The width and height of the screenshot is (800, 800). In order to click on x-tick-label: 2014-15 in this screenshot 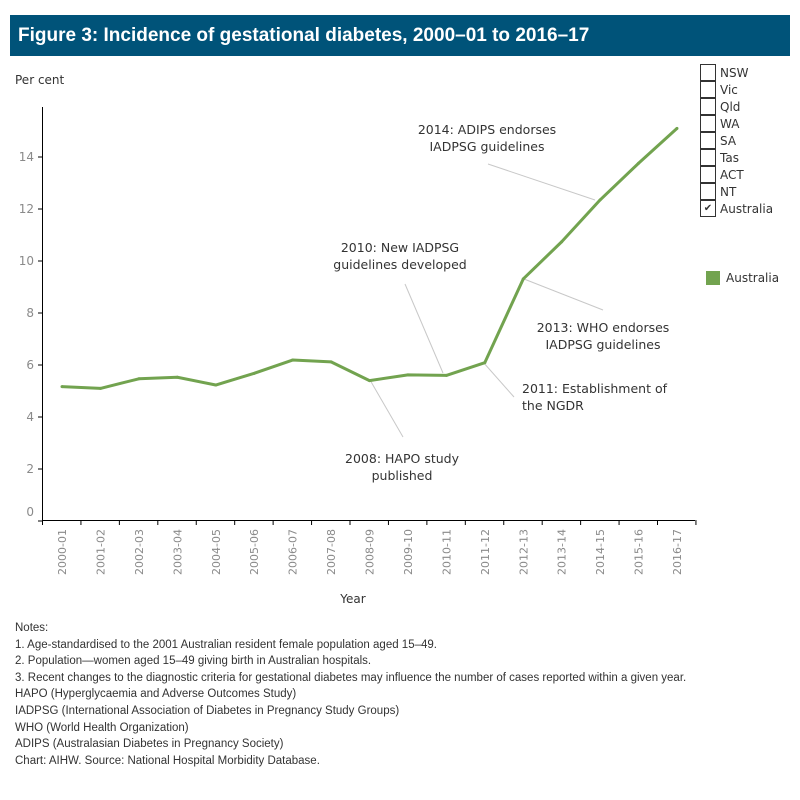, I will do `click(600, 552)`.